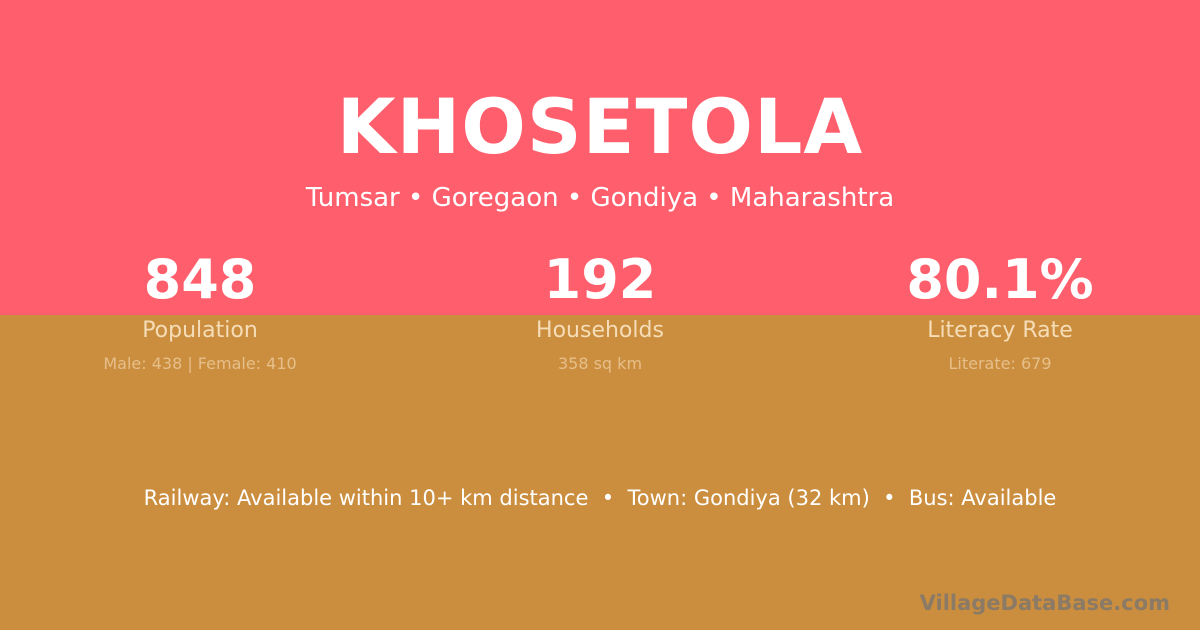  Describe the element at coordinates (1000, 279) in the screenshot. I see `stat-value: 80.1%` at that location.